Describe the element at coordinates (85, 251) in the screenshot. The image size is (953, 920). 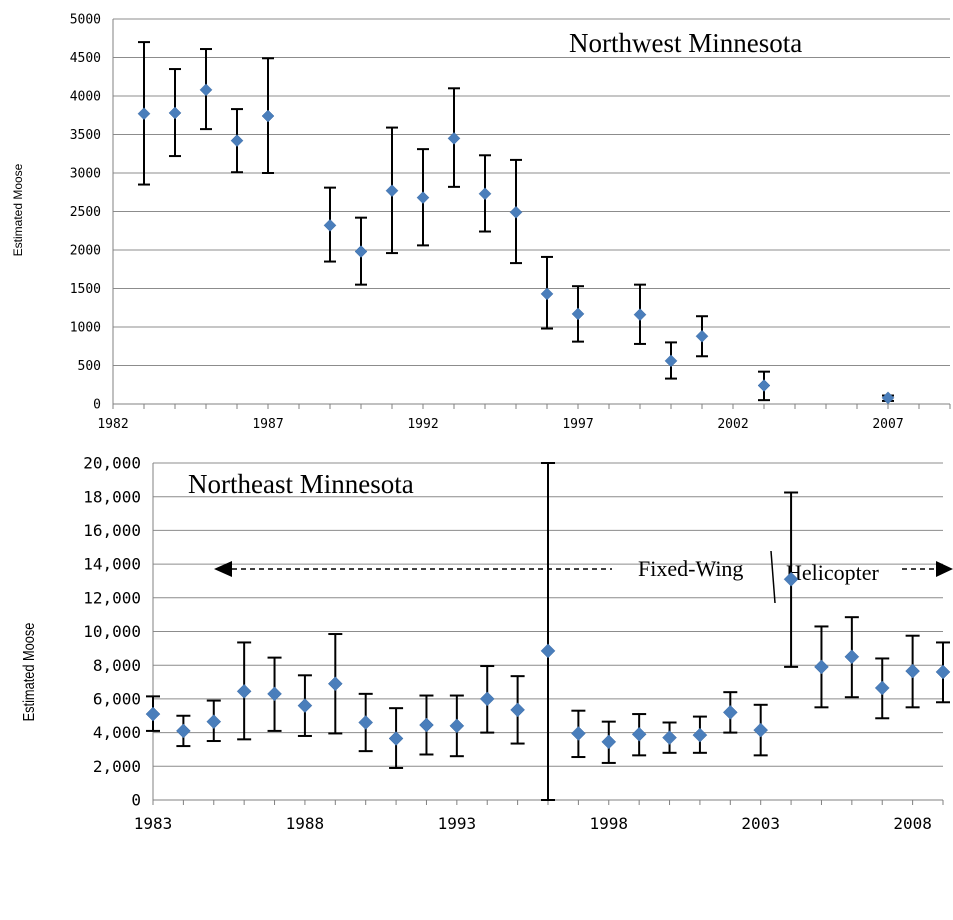
I see `nw-y-tick-label: 2000` at that location.